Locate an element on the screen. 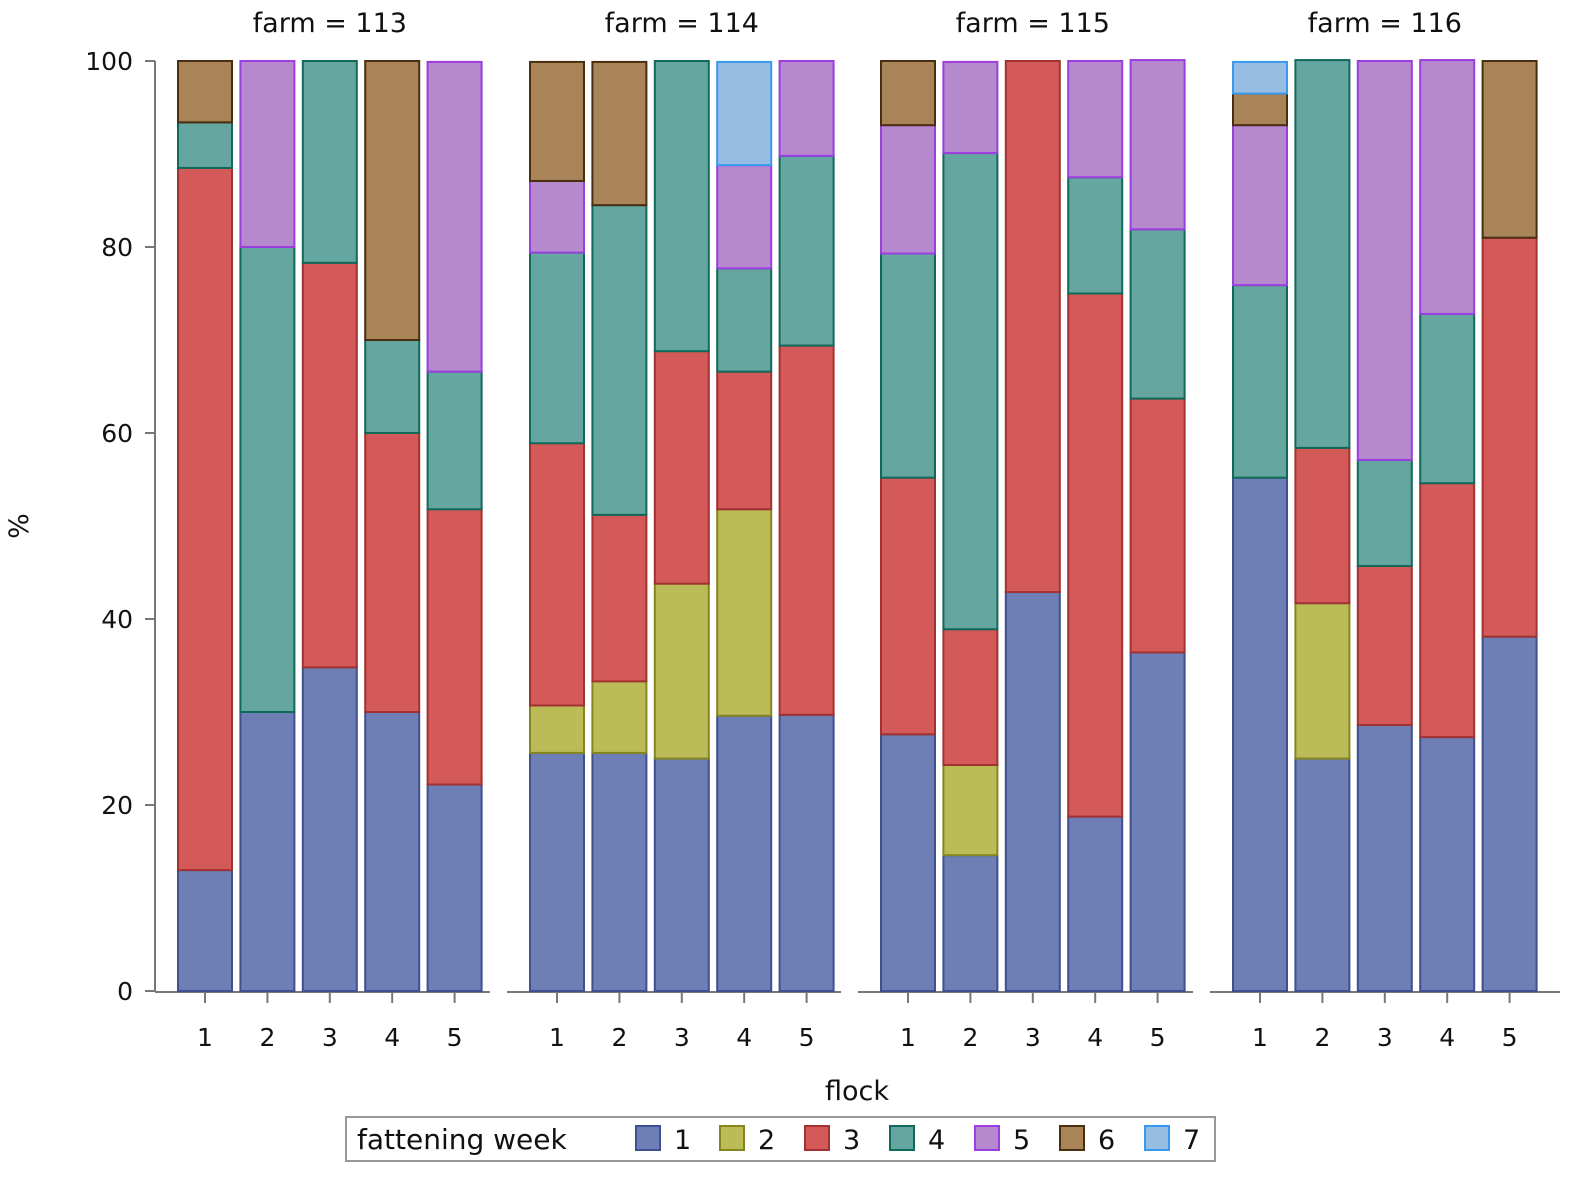 This screenshot has height=1187, width=1594. y-tick-label: 0 is located at coordinates (125, 991).